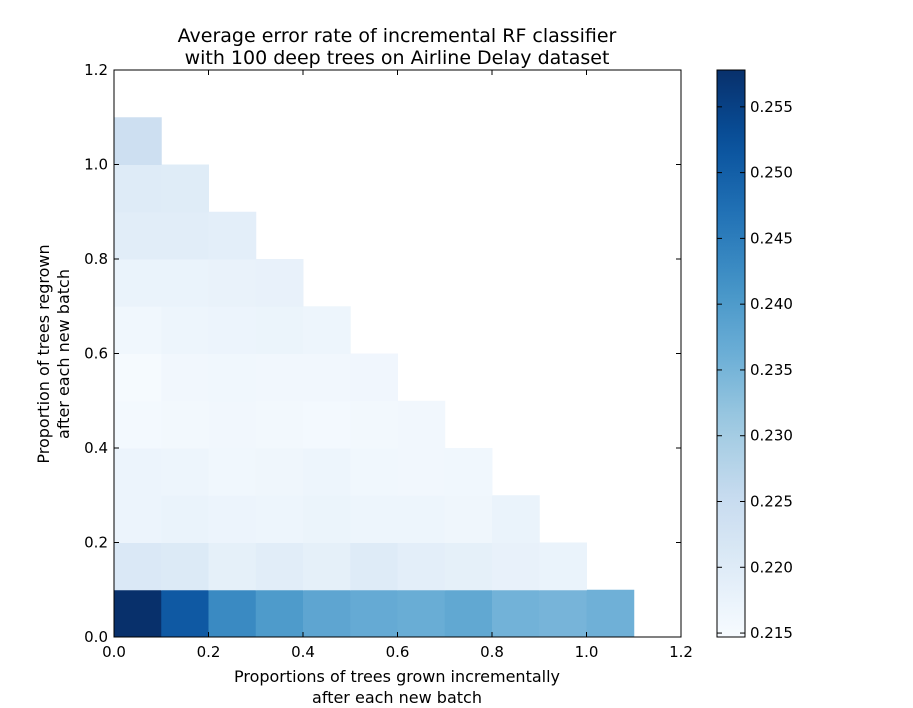  What do you see at coordinates (138, 472) in the screenshot?
I see `heatmap-cell-r3-c0` at bounding box center [138, 472].